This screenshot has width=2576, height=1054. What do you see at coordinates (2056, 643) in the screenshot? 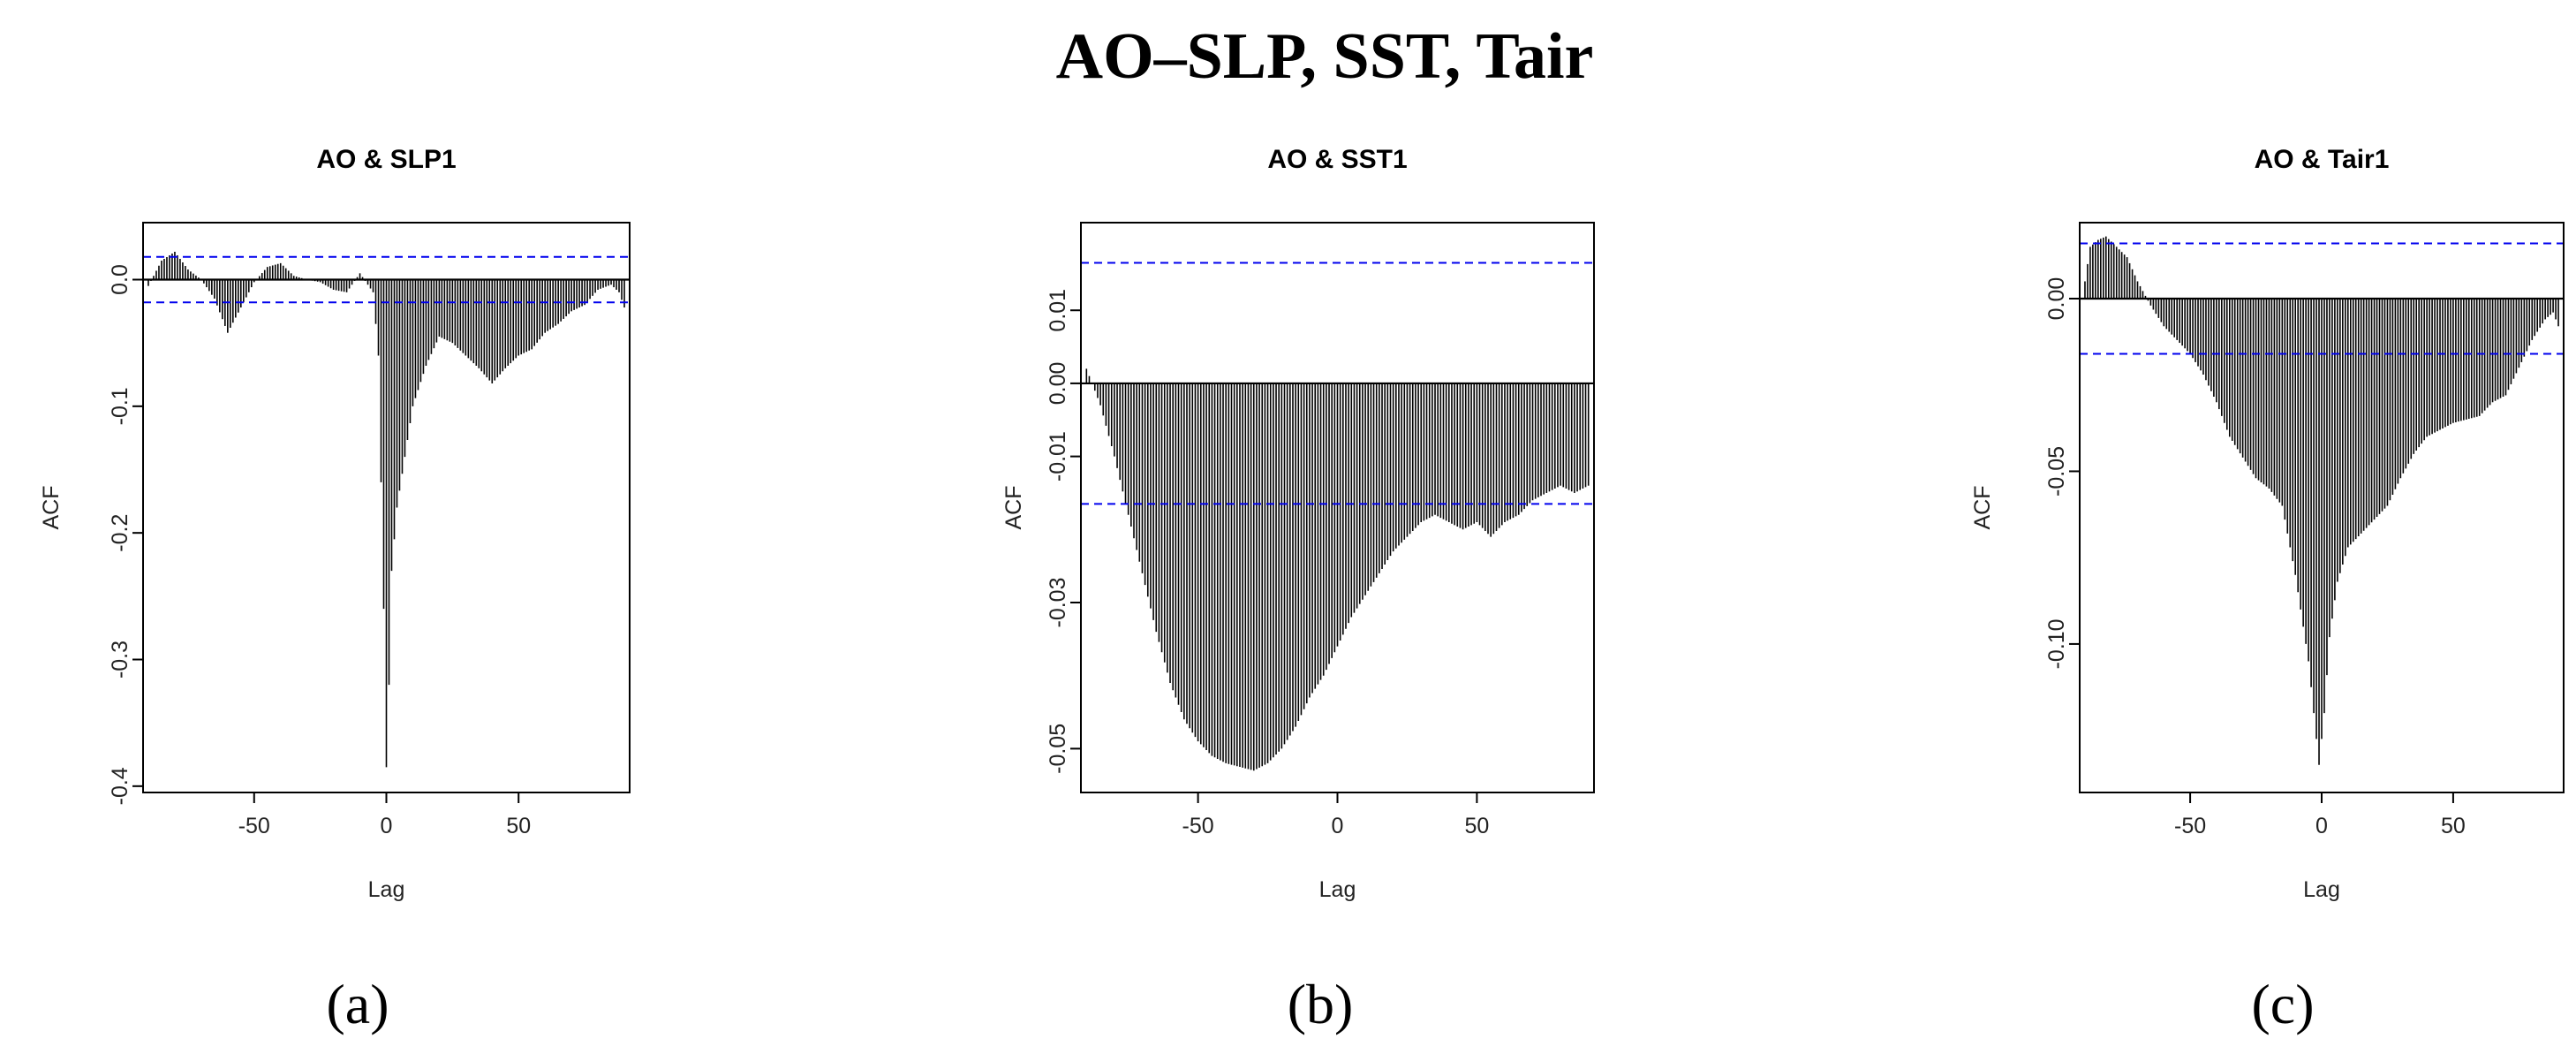
I see `y-tick-label: -0.10` at bounding box center [2056, 643].